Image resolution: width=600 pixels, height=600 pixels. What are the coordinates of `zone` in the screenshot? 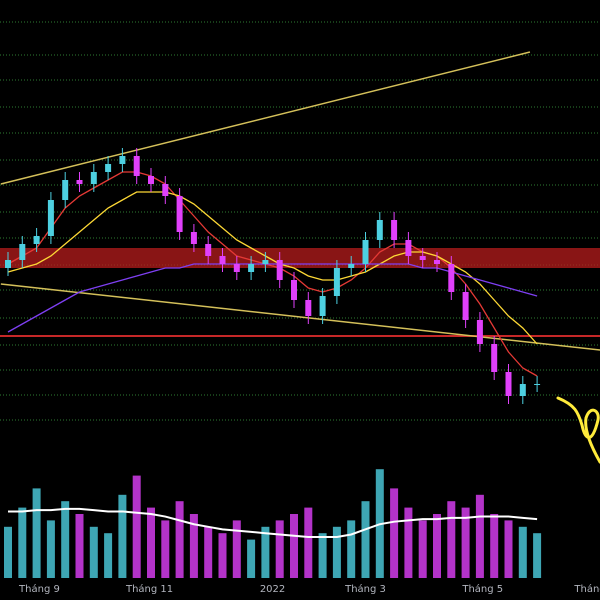 It's located at (300, 258).